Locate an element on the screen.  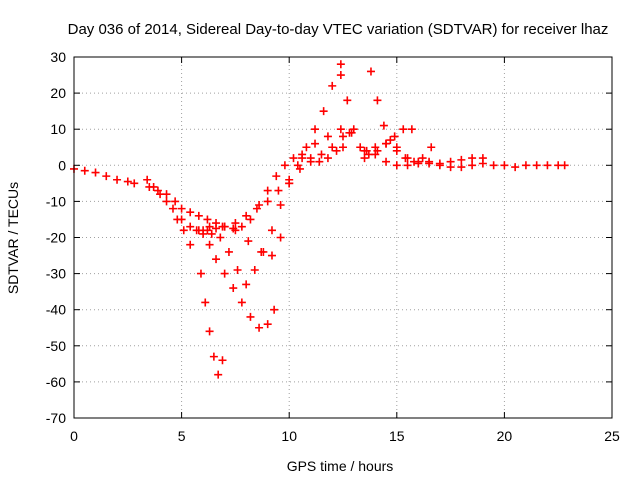
series-arc-i is located at coordinates (401, 116).